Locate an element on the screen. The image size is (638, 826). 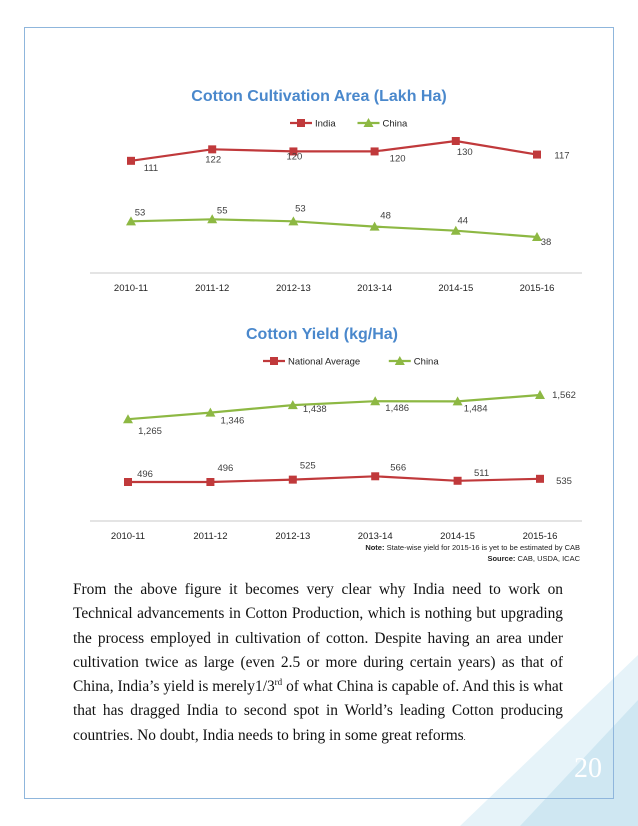
data-label: 1,265 is located at coordinates (150, 431).